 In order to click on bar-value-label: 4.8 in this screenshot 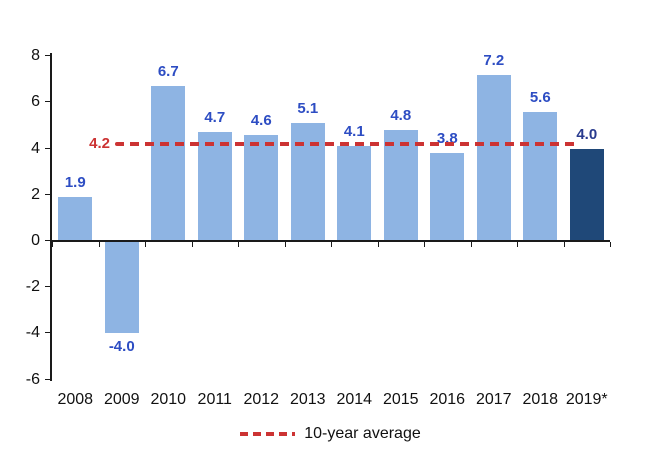, I will do `click(401, 116)`.